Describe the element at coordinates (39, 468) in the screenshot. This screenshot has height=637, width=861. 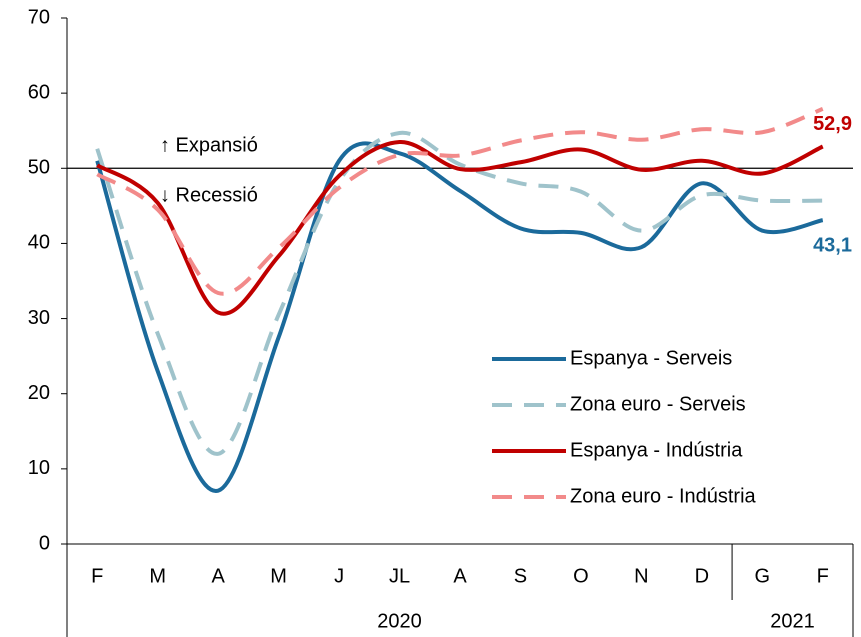
I see `y-tick-label: 10` at that location.